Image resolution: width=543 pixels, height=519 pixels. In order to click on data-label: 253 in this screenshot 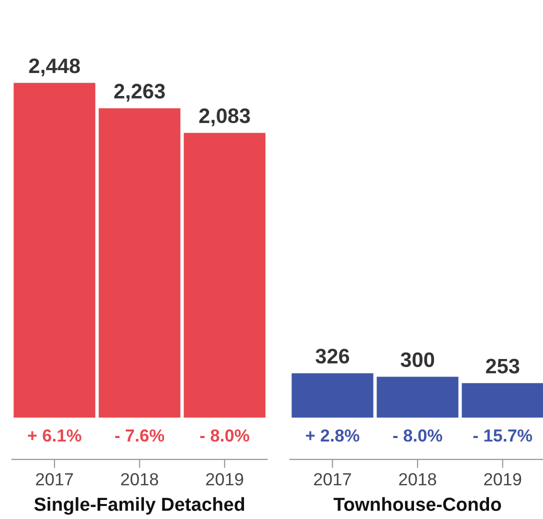, I will do `click(503, 366)`.